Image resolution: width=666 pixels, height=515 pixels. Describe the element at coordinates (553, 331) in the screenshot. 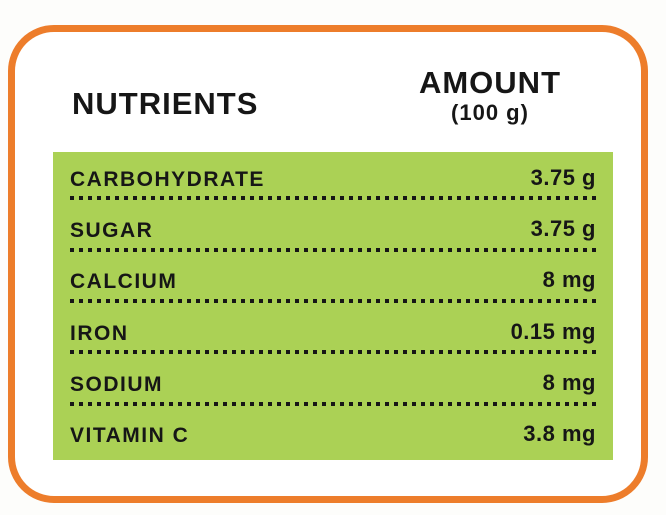

I see `nutrient-amount: 0.15 mg` at that location.